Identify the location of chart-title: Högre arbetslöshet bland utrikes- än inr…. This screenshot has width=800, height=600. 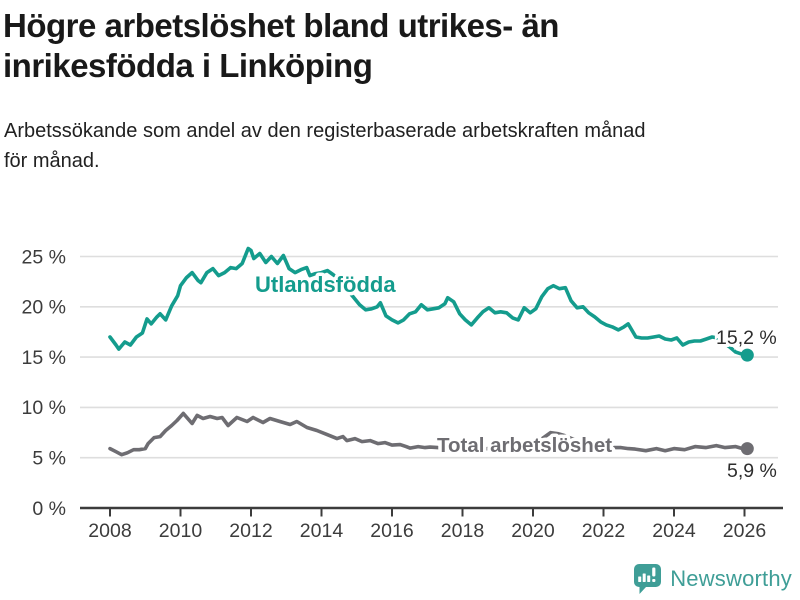
(281, 45).